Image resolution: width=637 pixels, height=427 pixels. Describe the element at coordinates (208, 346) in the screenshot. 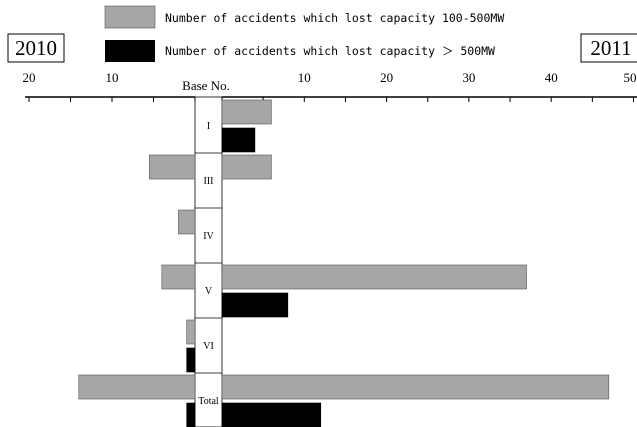

I see `base-label-vi: VI` at that location.